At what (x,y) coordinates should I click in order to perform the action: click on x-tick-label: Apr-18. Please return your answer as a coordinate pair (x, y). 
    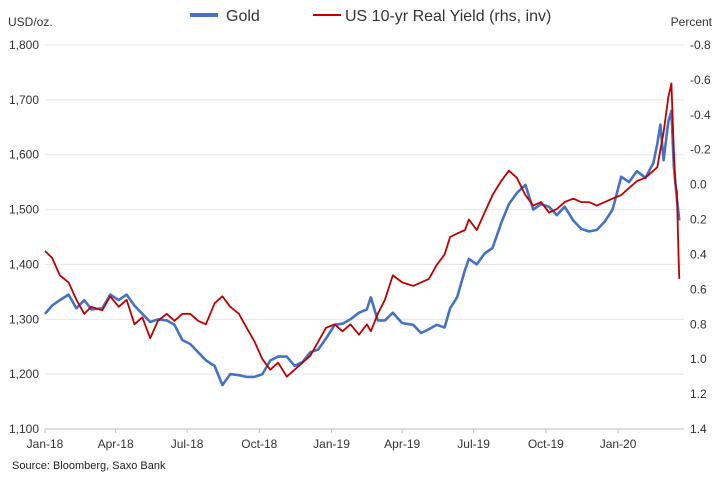
    Looking at the image, I should click on (116, 444).